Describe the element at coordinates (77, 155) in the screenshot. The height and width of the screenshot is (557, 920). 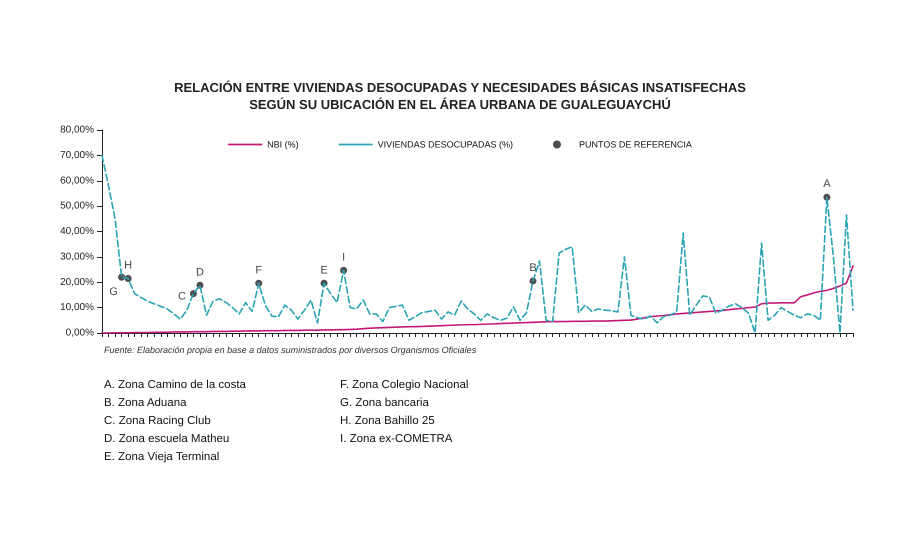
I see `y-tick-label: 70,00%` at that location.